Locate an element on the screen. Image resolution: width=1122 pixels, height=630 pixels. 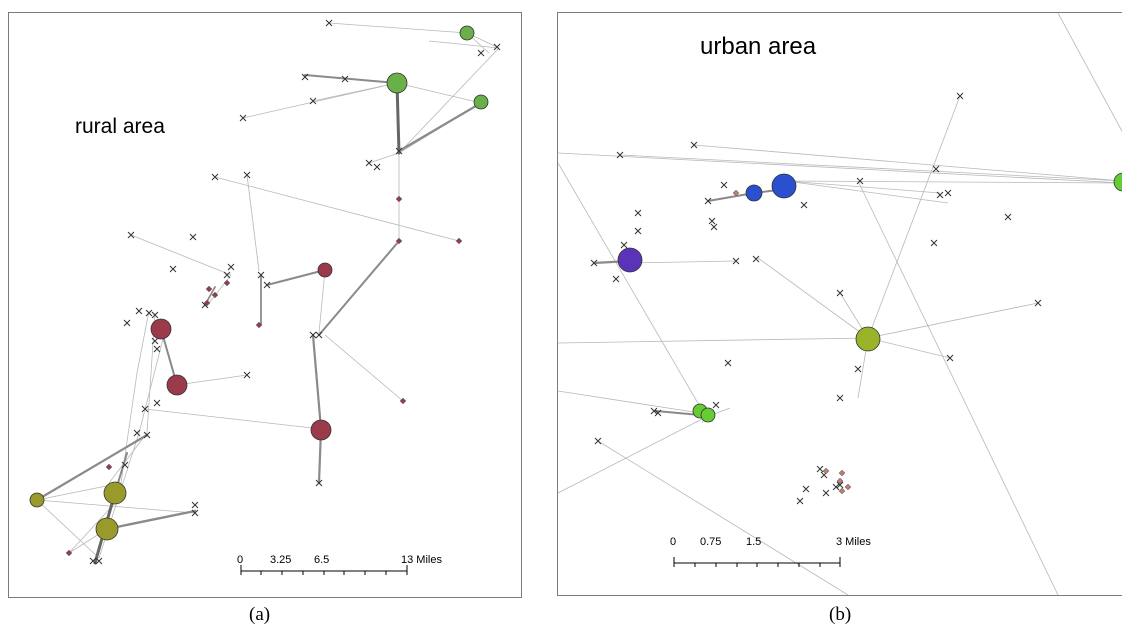
caption-a: (a) is located at coordinates (260, 614).